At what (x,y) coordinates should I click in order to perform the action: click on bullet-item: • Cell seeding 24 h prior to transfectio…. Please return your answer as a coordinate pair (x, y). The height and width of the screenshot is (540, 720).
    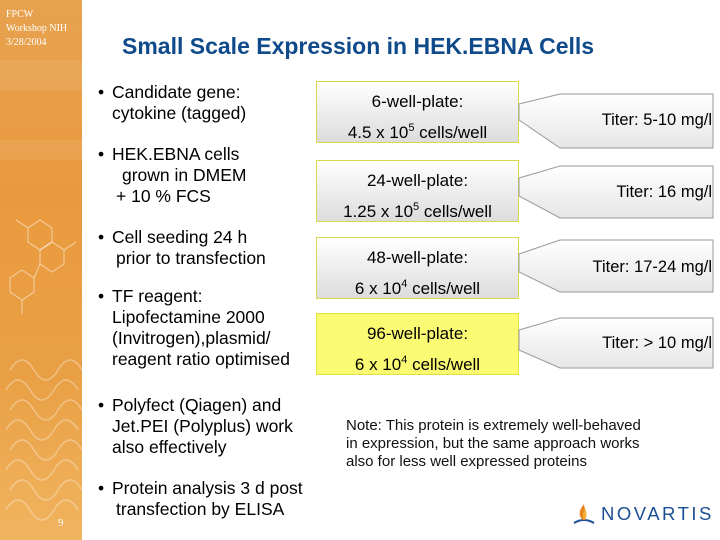
    Looking at the image, I should click on (182, 248).